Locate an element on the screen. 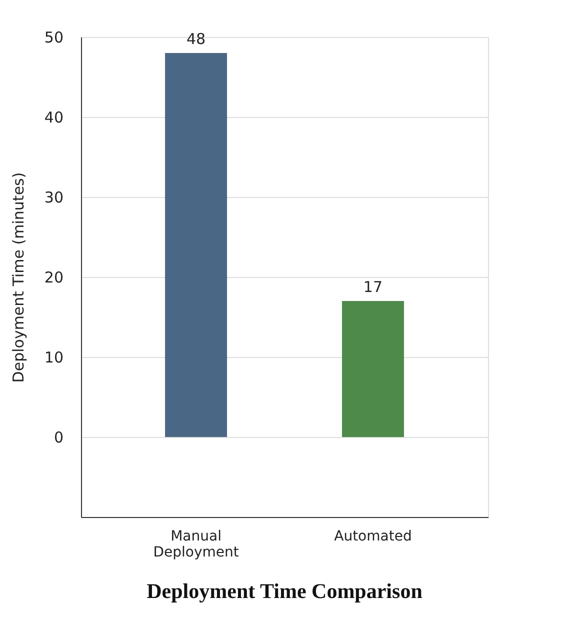 The width and height of the screenshot is (579, 637). y-tick-label: 50 is located at coordinates (54, 37).